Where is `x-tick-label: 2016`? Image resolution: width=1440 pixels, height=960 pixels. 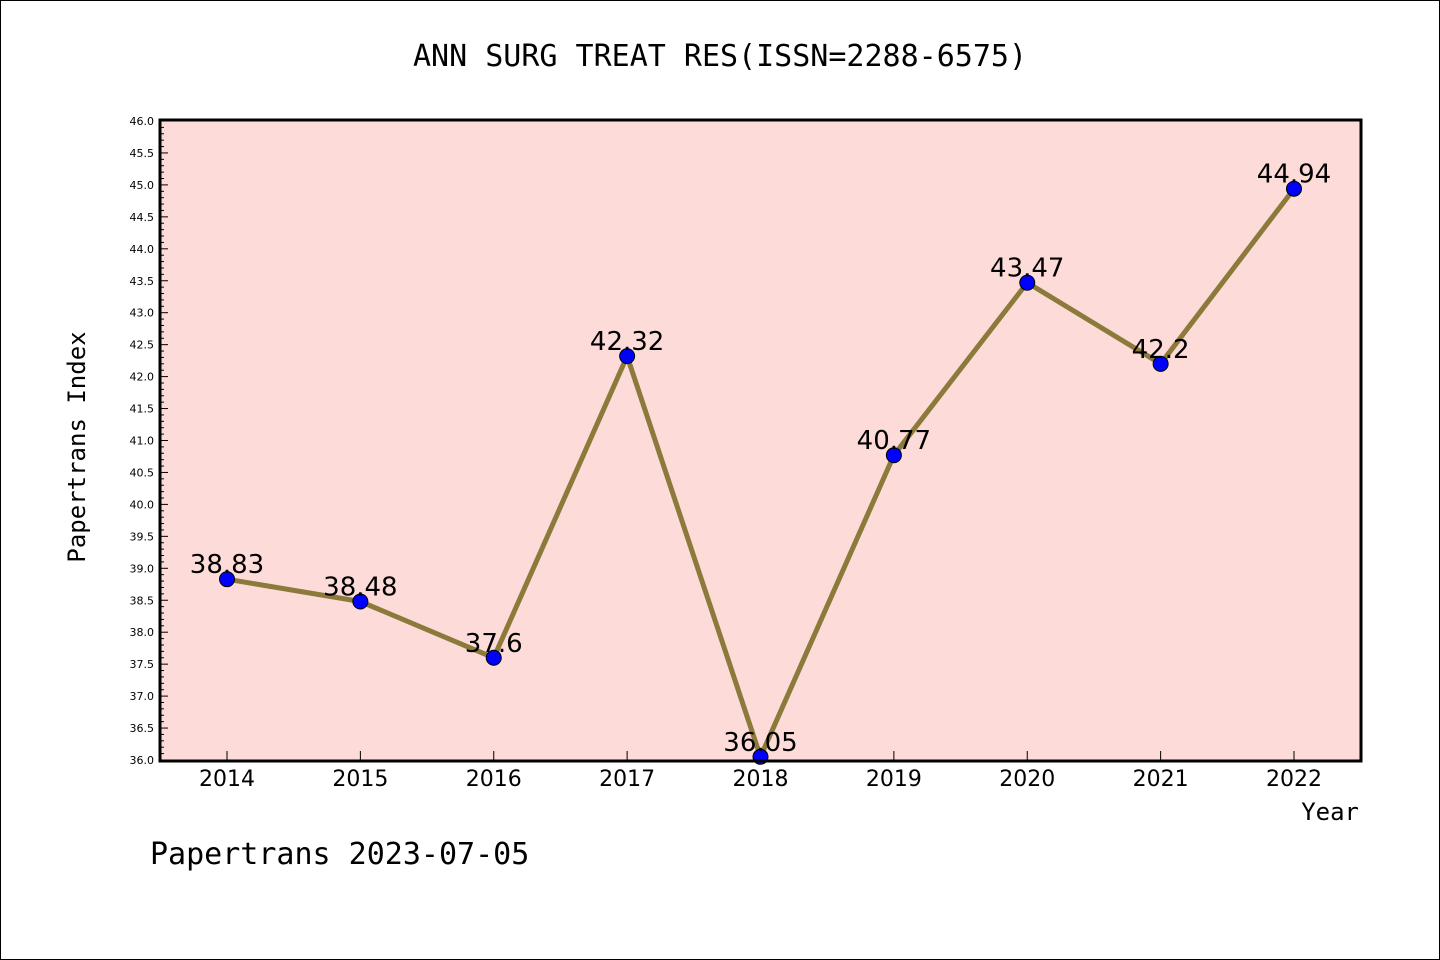
x-tick-label: 2016 is located at coordinates (494, 779).